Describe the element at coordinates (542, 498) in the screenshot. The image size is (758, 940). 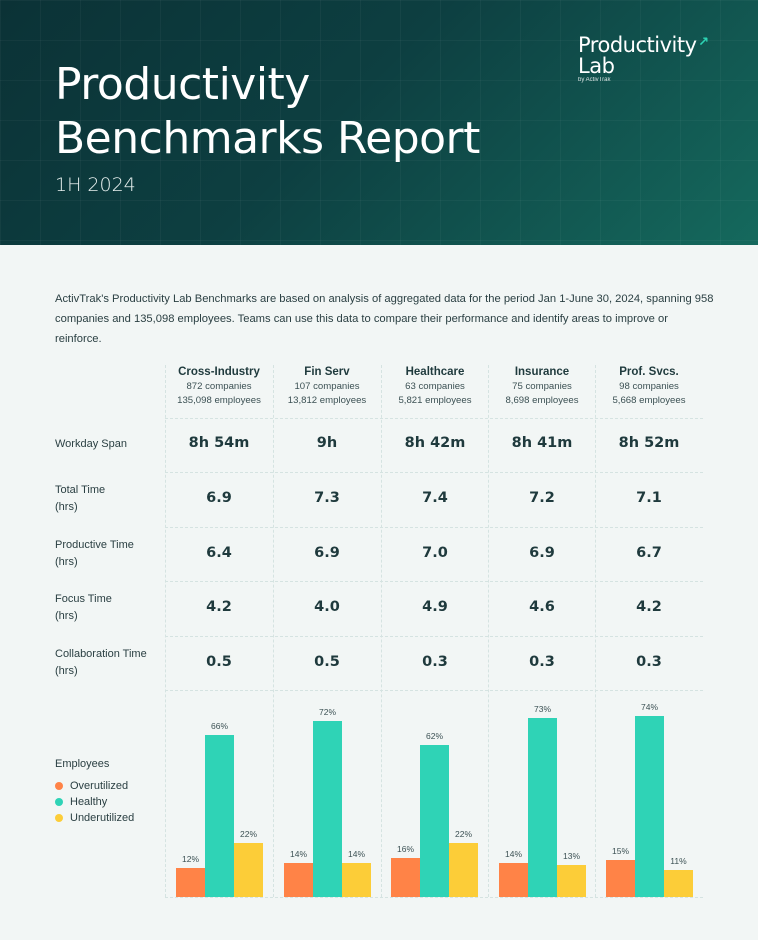
I see `table-cell: 7.2` at that location.